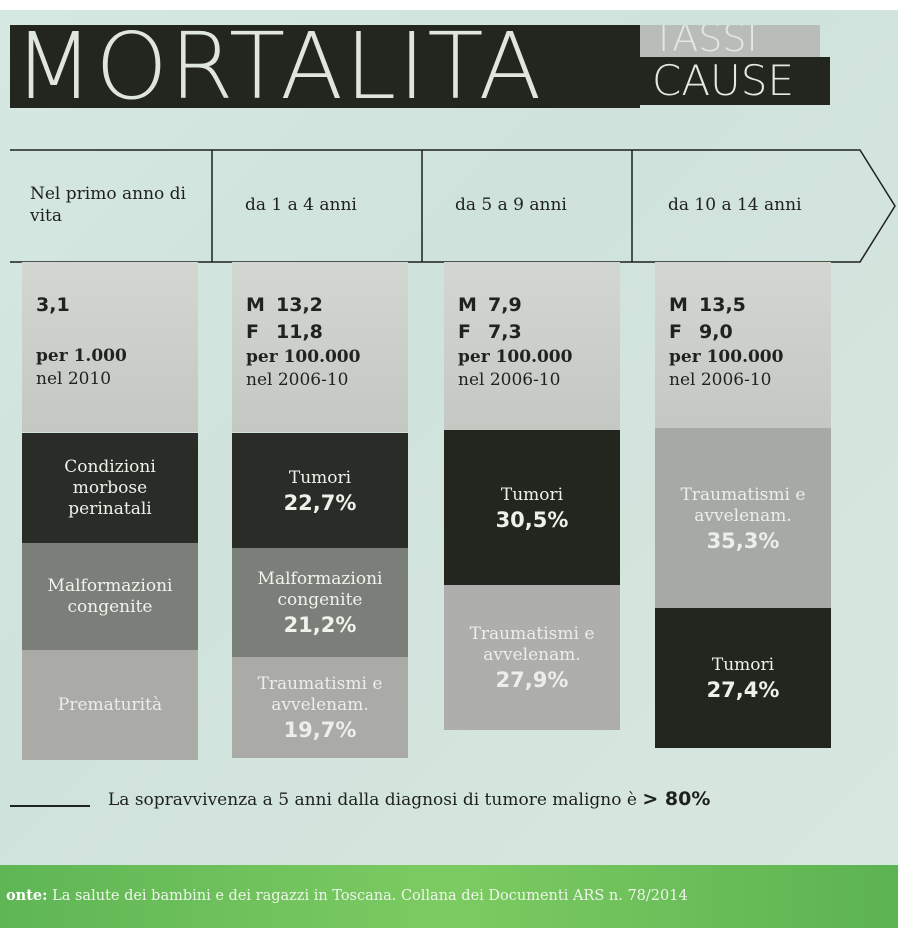 This screenshot has width=898, height=928. I want to click on cause-block: Malformazioni congenite, so click(110, 596).